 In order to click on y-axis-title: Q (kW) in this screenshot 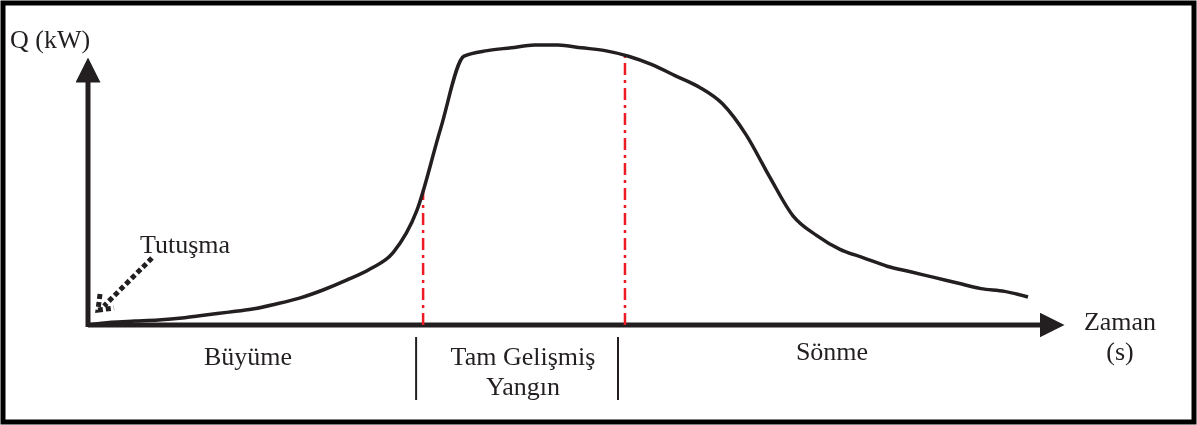, I will do `click(50, 39)`.